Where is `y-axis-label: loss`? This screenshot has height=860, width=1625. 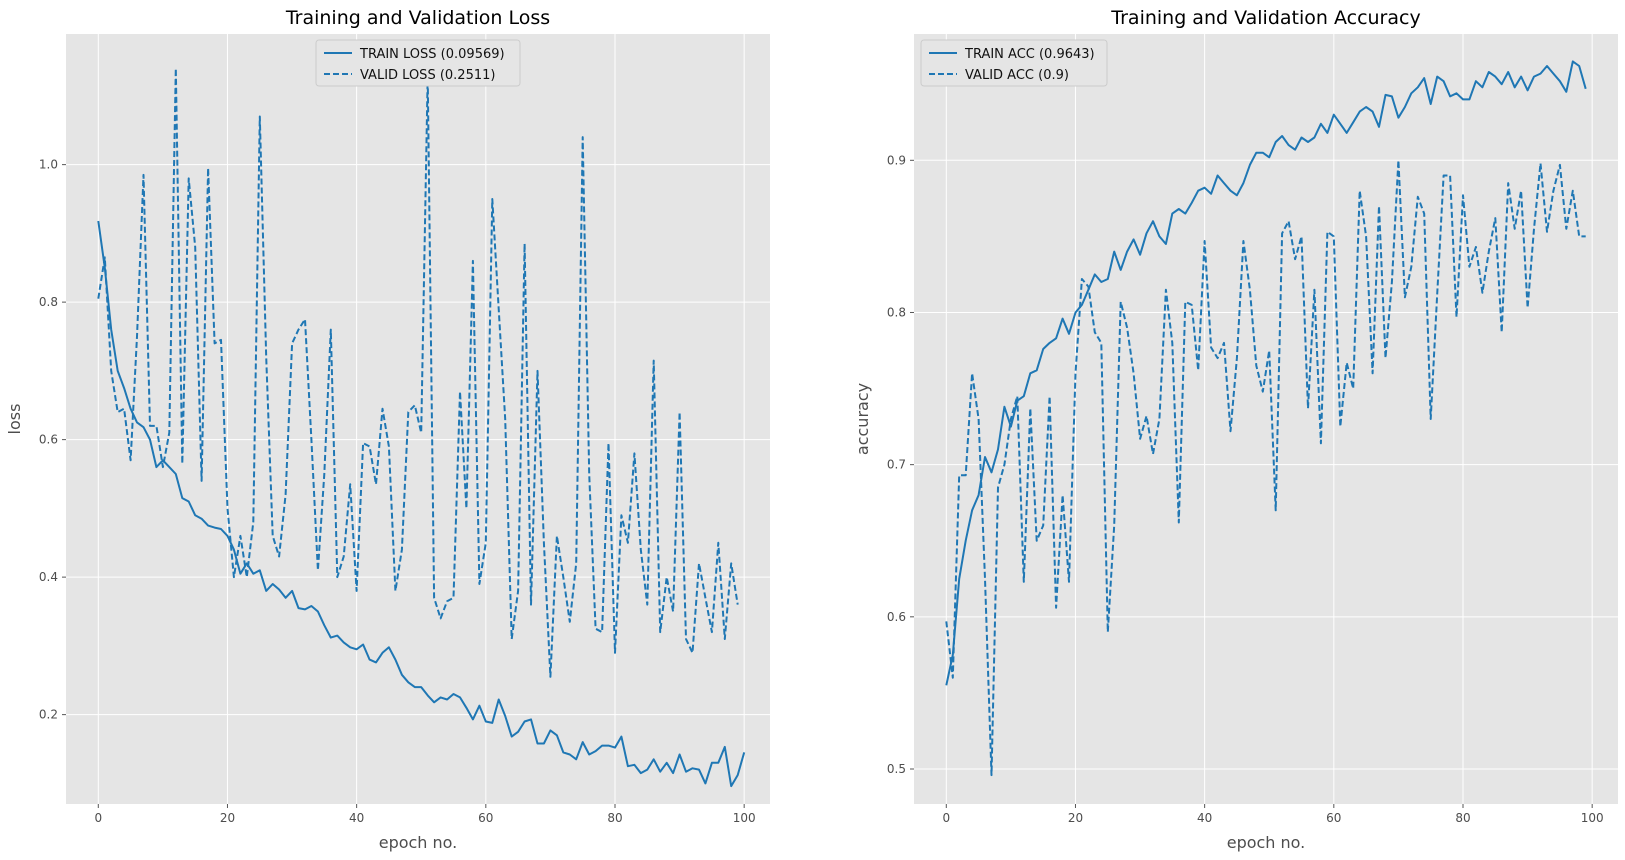 y-axis-label: loss is located at coordinates (14, 419).